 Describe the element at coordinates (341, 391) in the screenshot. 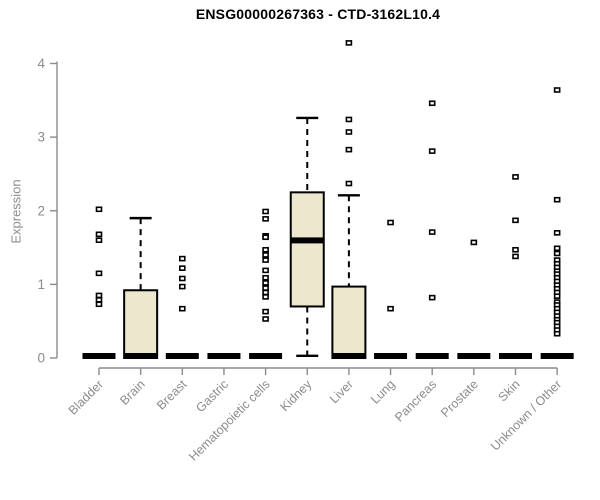

I see `x-tick-label: Liver` at that location.